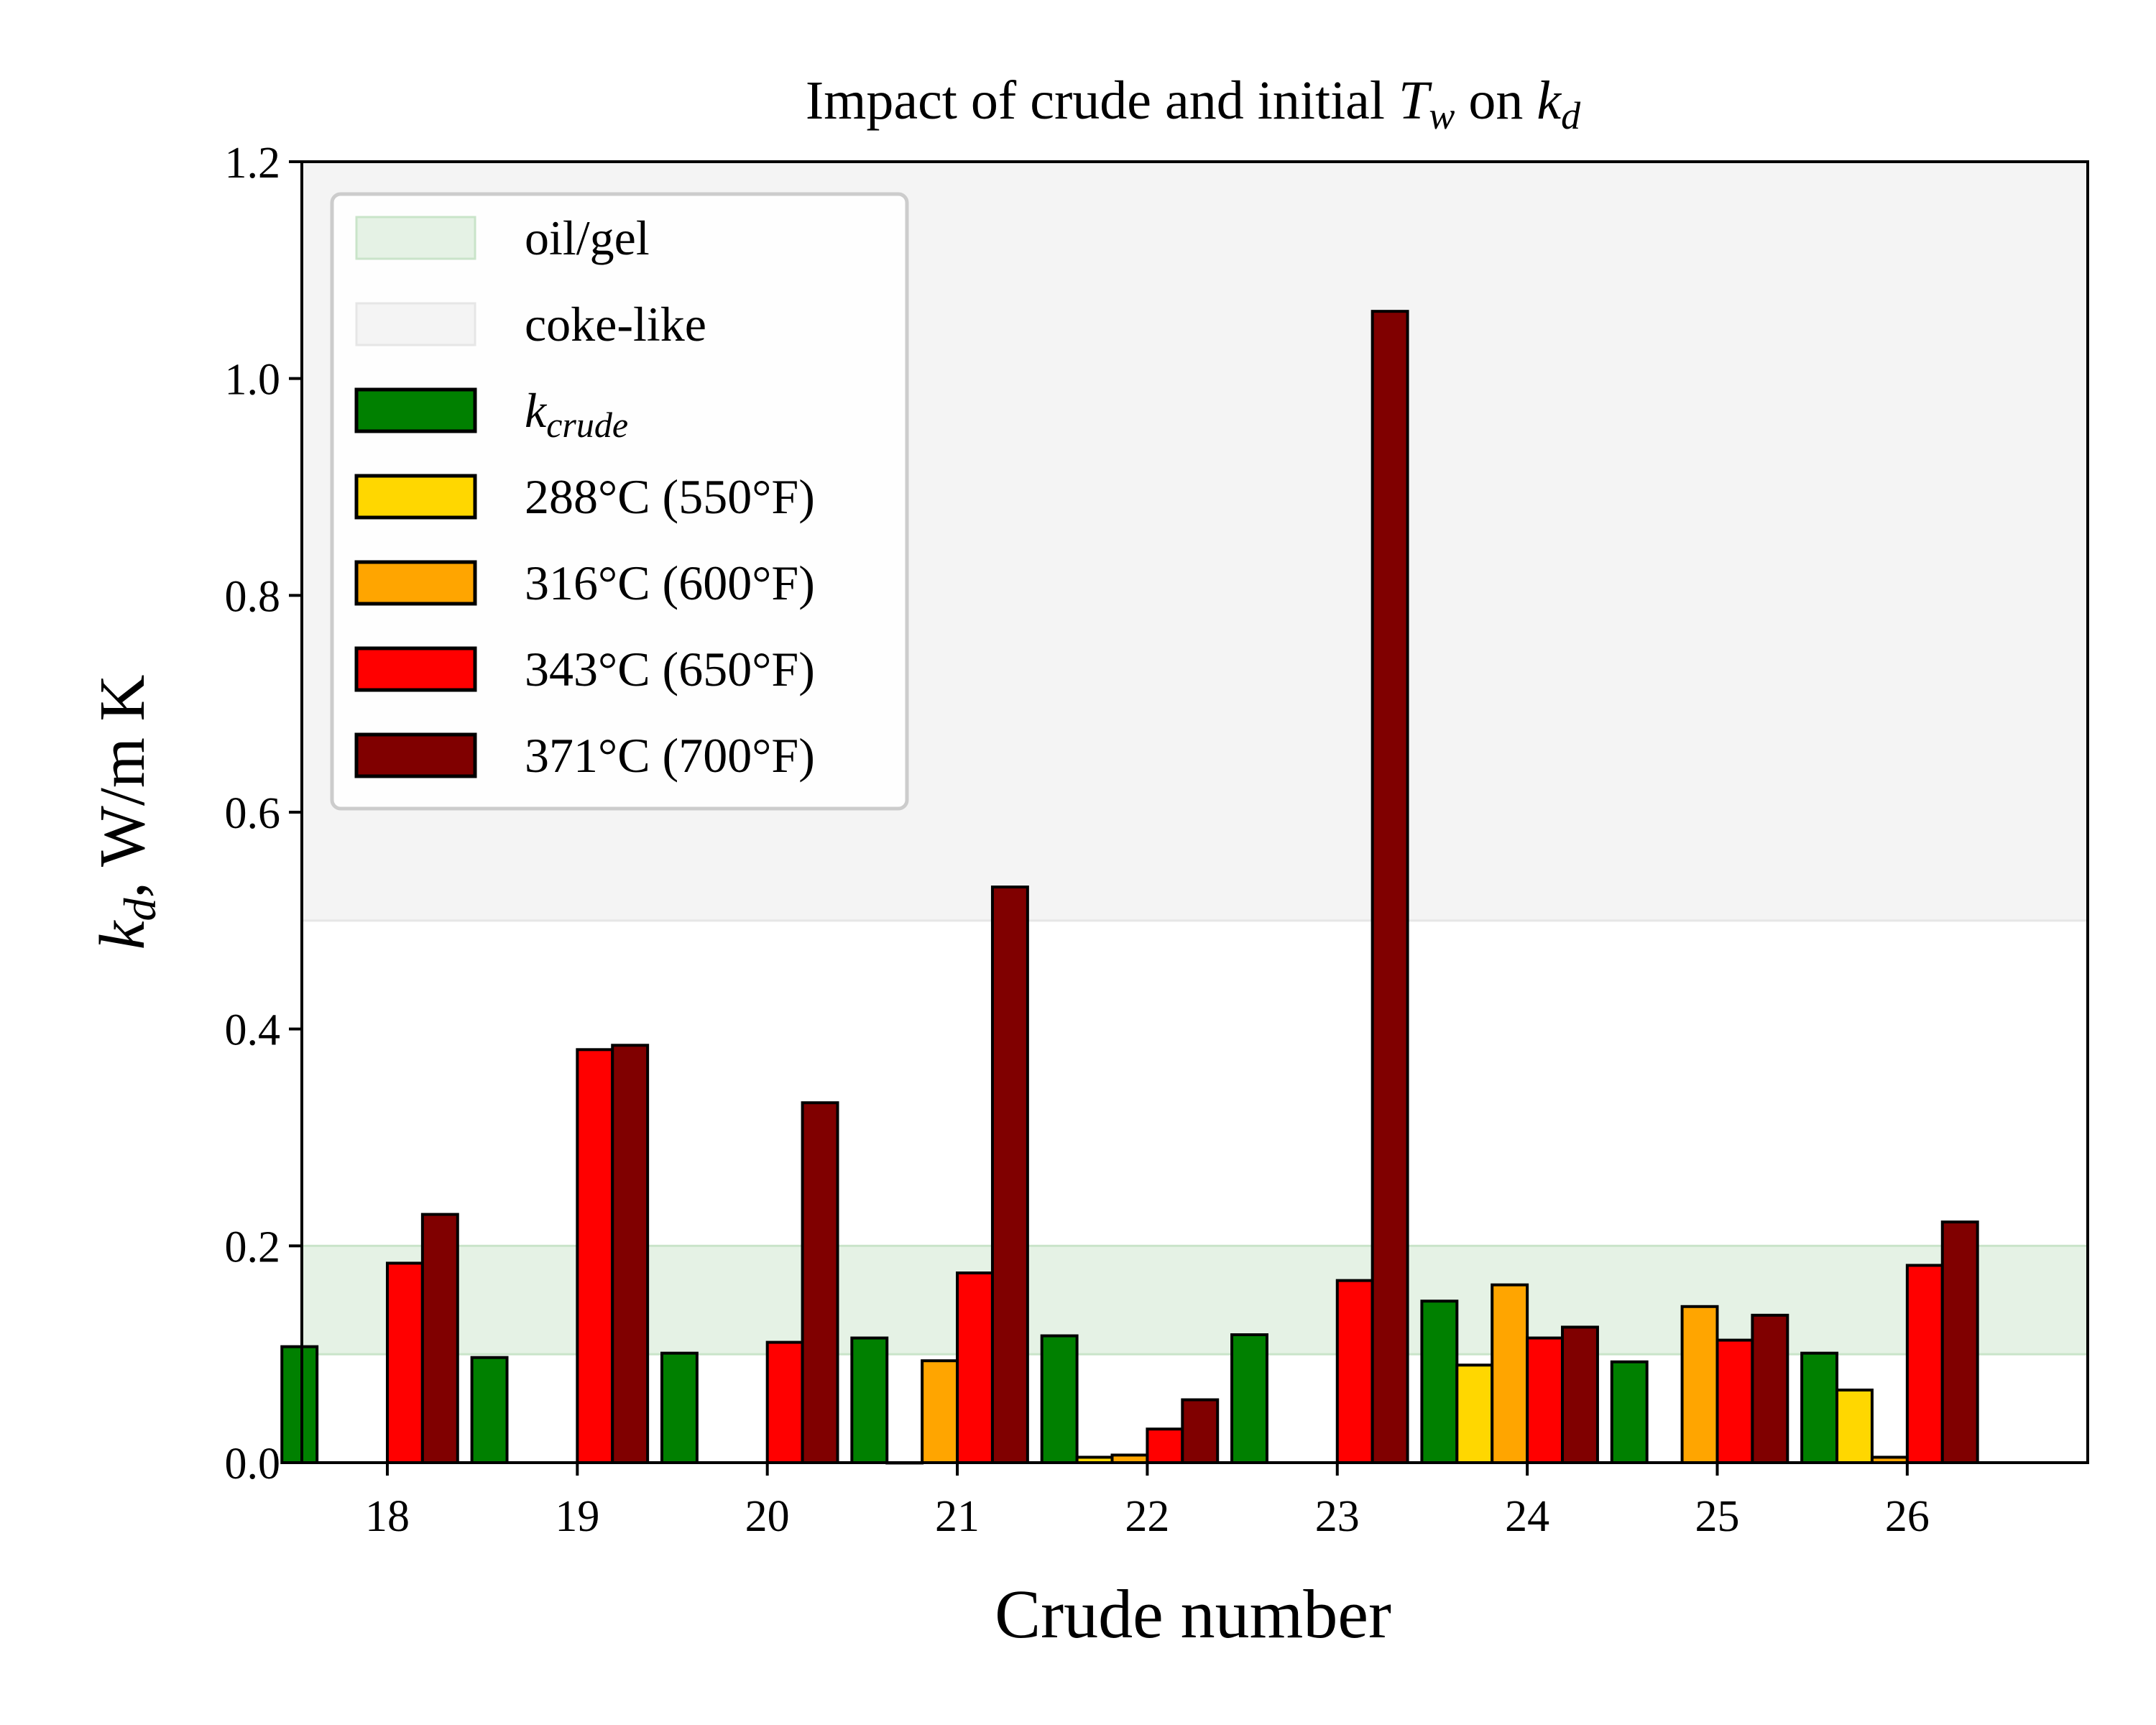 This screenshot has height=1725, width=2156. I want to click on y-tick-label: 0.4, so click(253, 1030).